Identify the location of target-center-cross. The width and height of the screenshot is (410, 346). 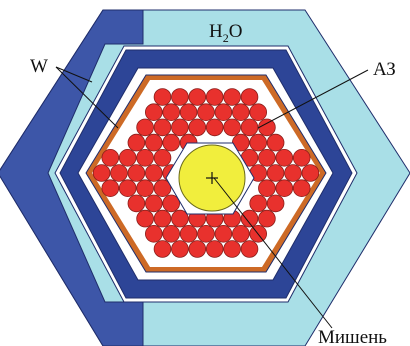
(212, 178).